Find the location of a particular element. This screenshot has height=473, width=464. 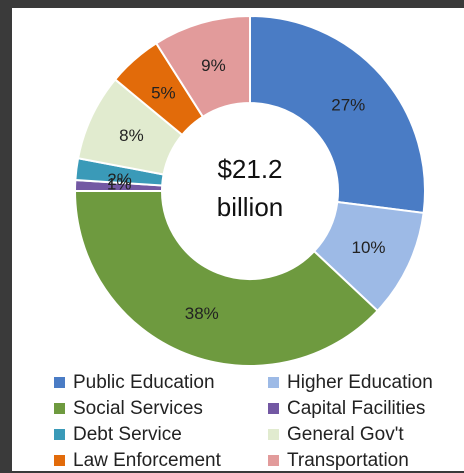

center-label-amount: $21.2 is located at coordinates (249, 169).